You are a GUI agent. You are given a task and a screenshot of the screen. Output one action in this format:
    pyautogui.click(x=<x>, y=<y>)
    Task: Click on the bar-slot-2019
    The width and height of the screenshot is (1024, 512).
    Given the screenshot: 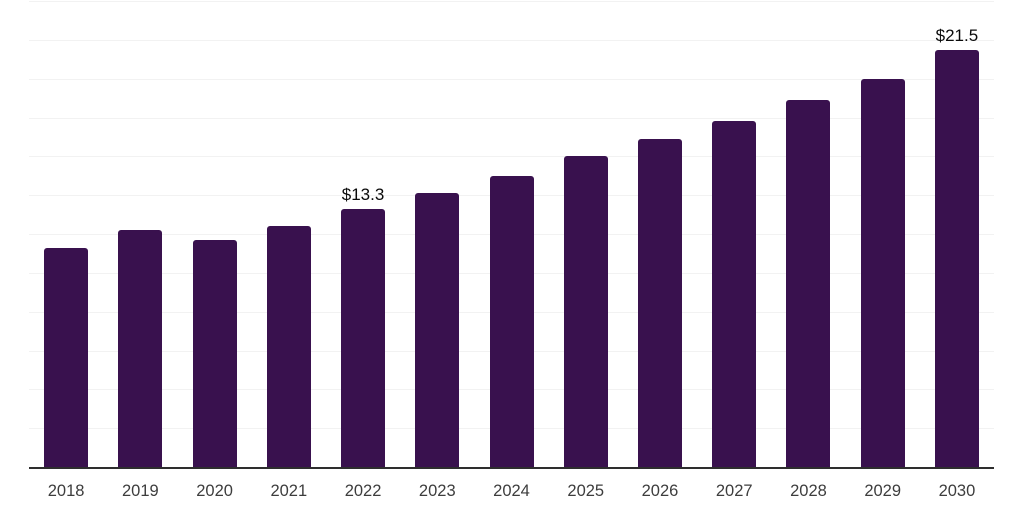 What is the action you would take?
    pyautogui.click(x=140, y=234)
    